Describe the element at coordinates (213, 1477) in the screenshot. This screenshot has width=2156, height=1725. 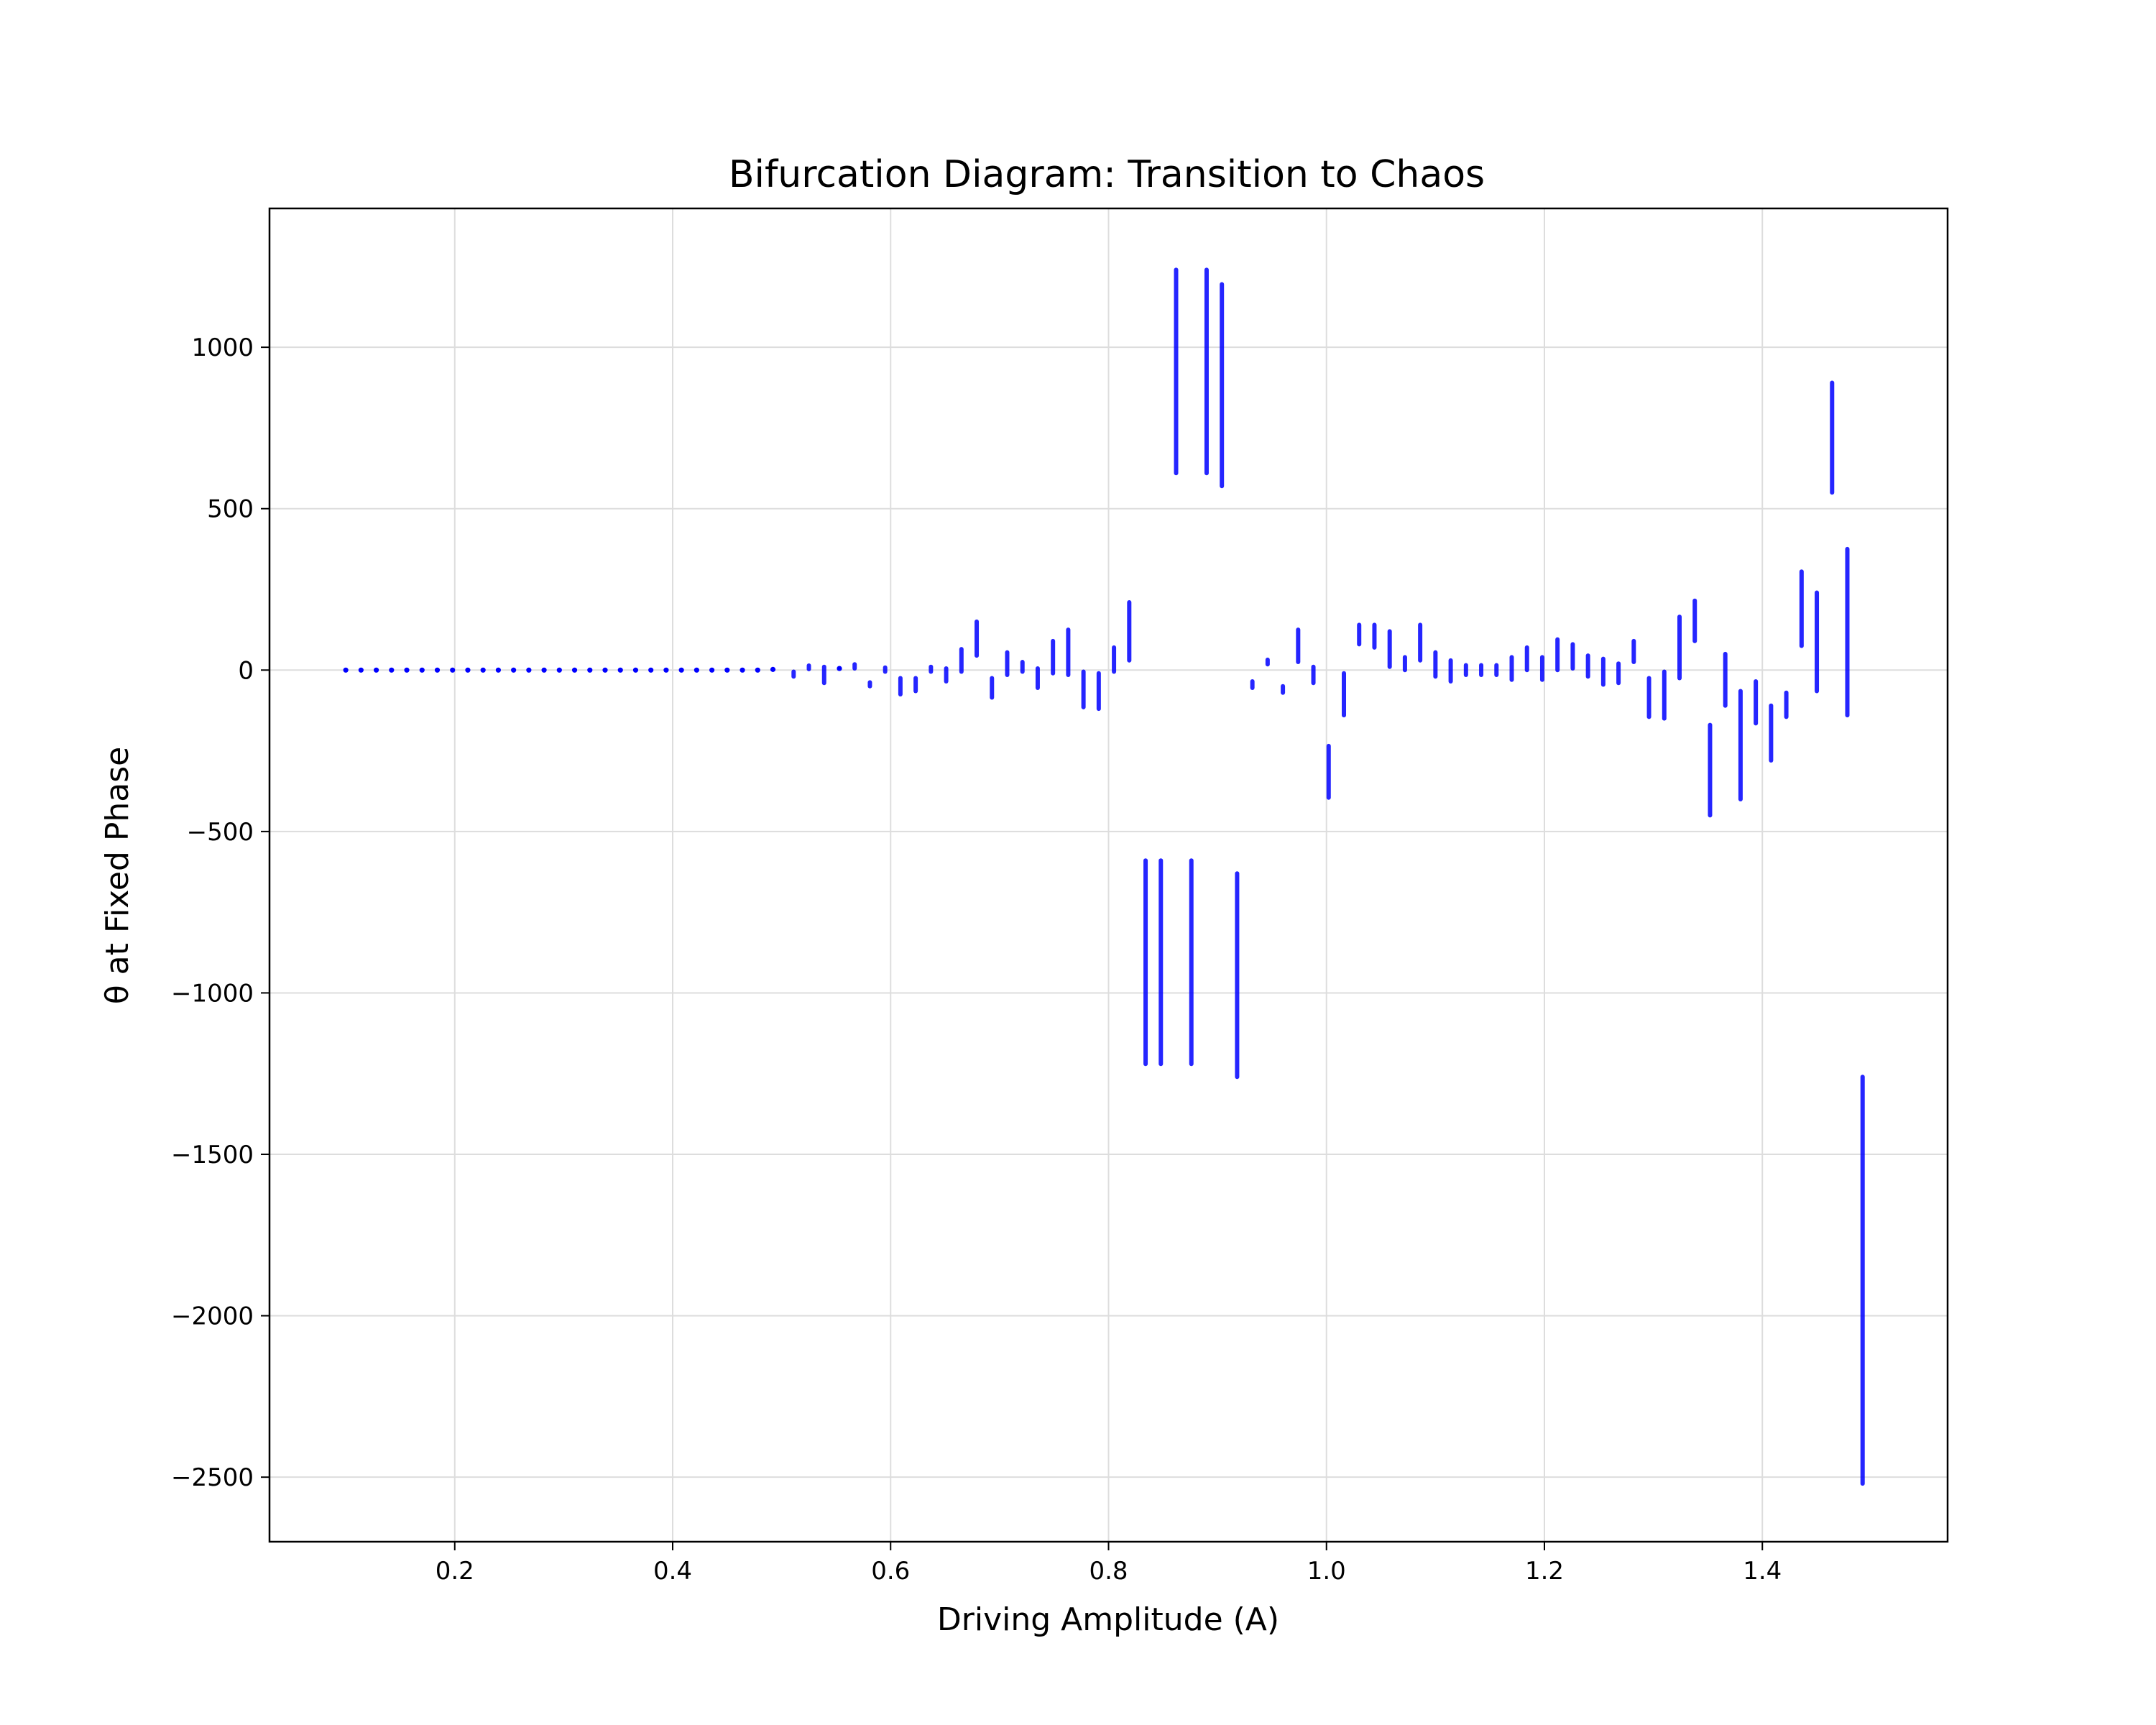
I see `y-tick-label: −2500` at that location.